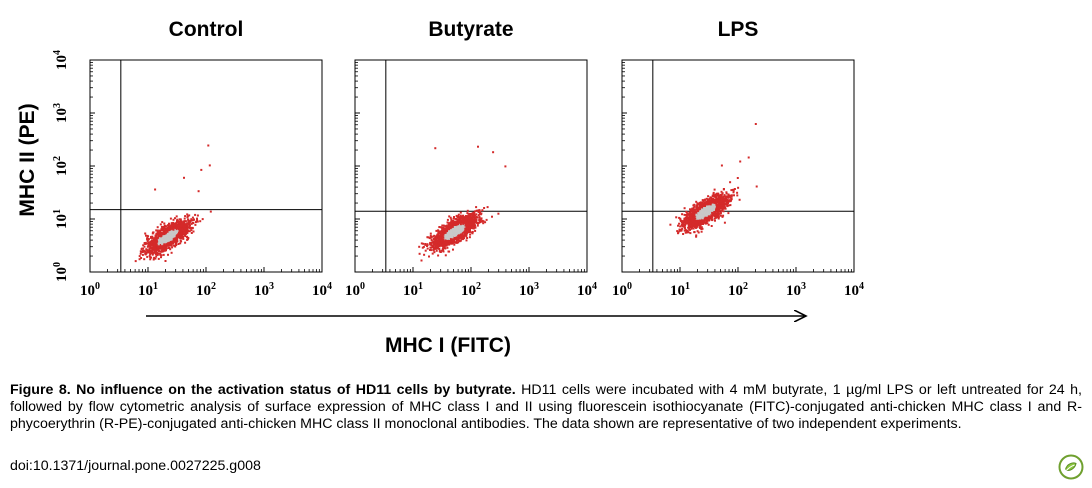 The width and height of the screenshot is (1092, 488). Describe the element at coordinates (738, 29) in the screenshot. I see `panel-title: LPS` at that location.